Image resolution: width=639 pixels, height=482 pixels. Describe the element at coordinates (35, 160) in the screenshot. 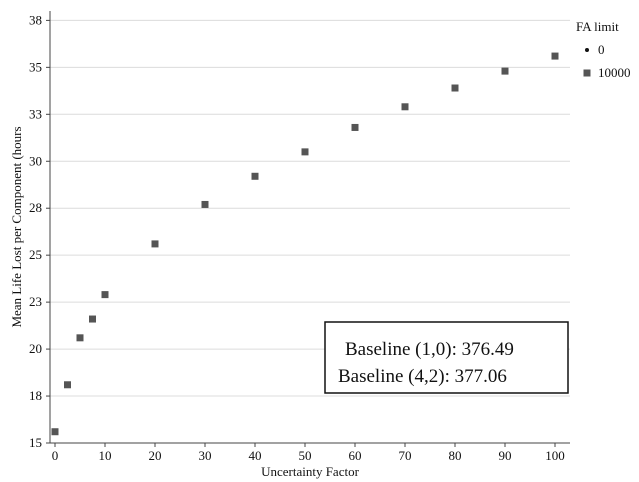

I see `y-tick-label: 30` at that location.